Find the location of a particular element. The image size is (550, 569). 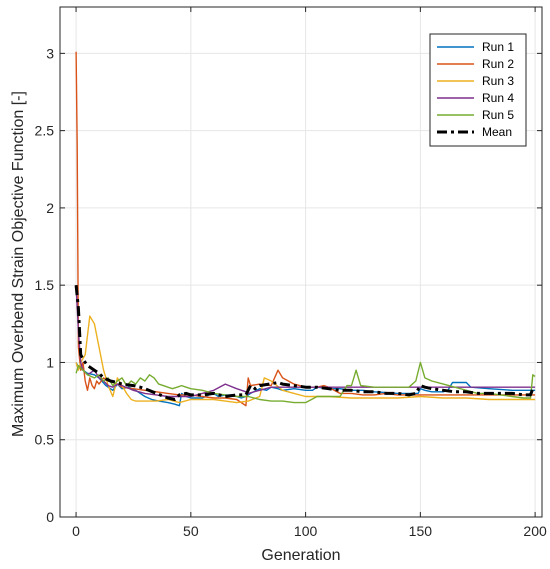

legend-label: Run 4 is located at coordinates (498, 98).